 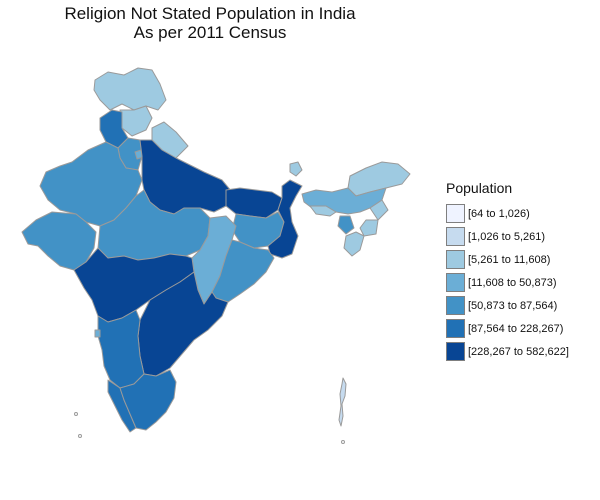 I want to click on legend-label: [11,608 to 50,873), so click(x=512, y=282).